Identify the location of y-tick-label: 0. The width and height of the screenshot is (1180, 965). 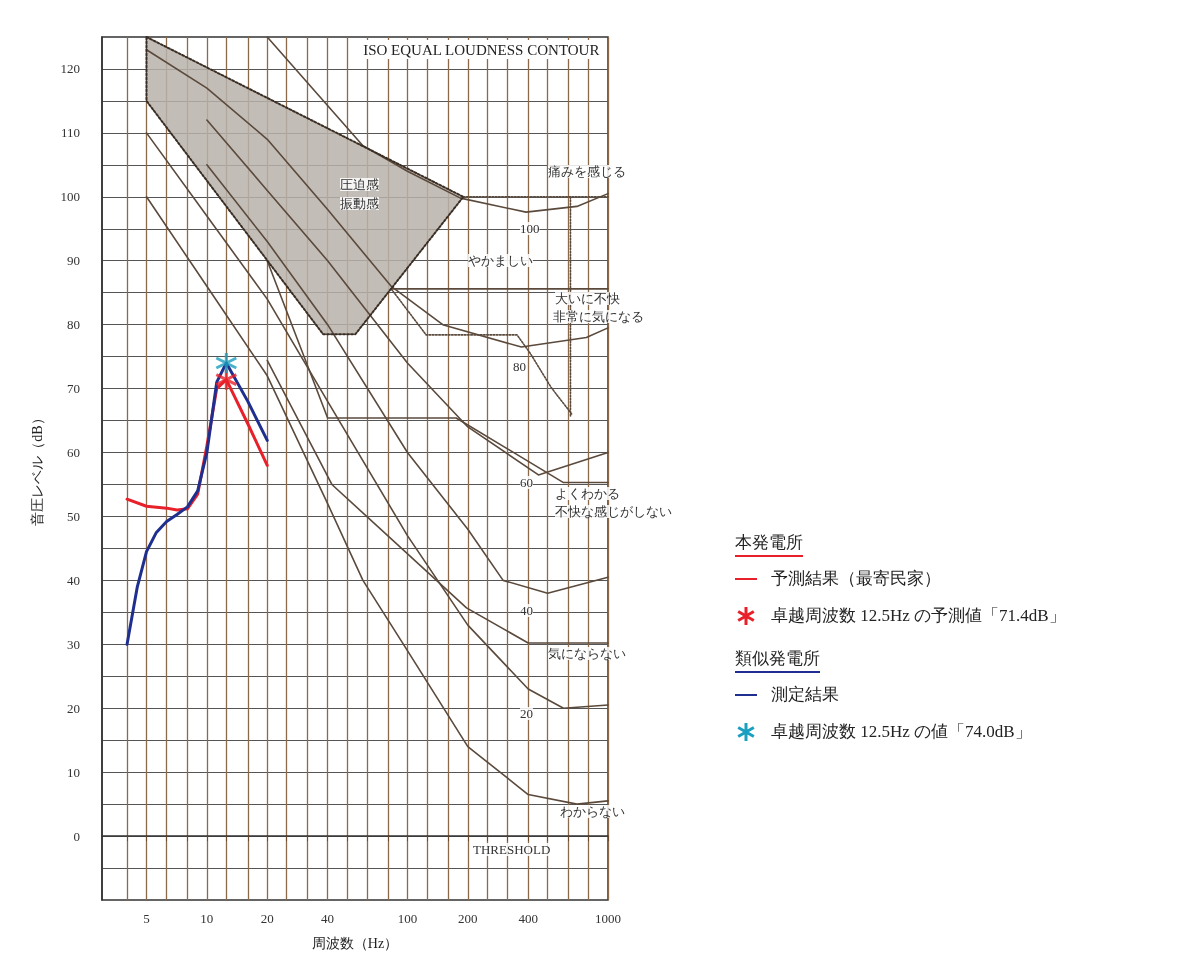
(76, 836).